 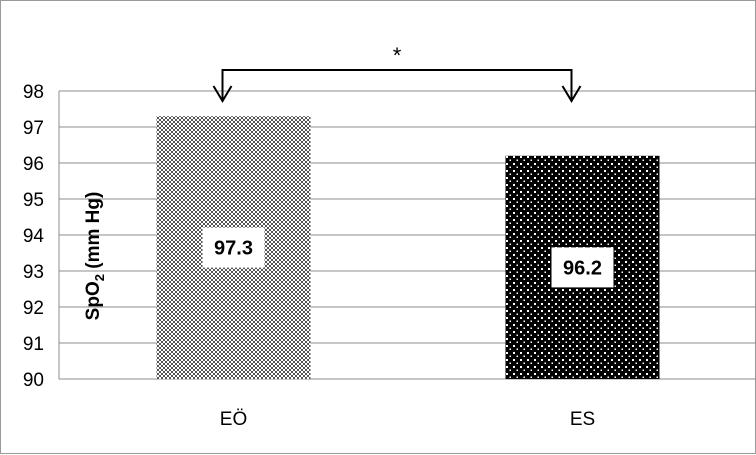 I want to click on significance-bracket: *, so click(x=397, y=73).